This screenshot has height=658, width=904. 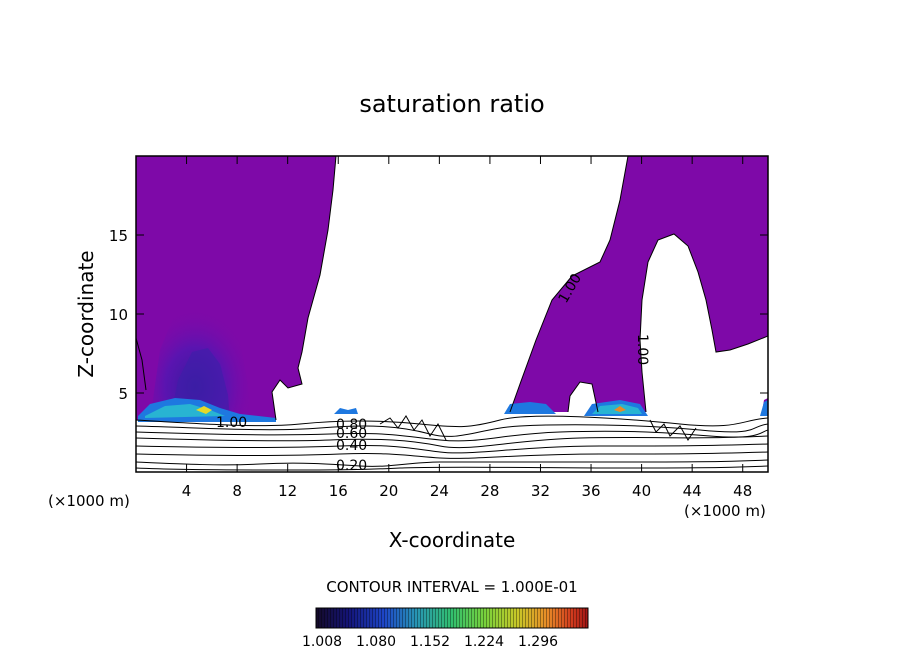 What do you see at coordinates (141, 364) in the screenshot?
I see `left-edge-contour` at bounding box center [141, 364].